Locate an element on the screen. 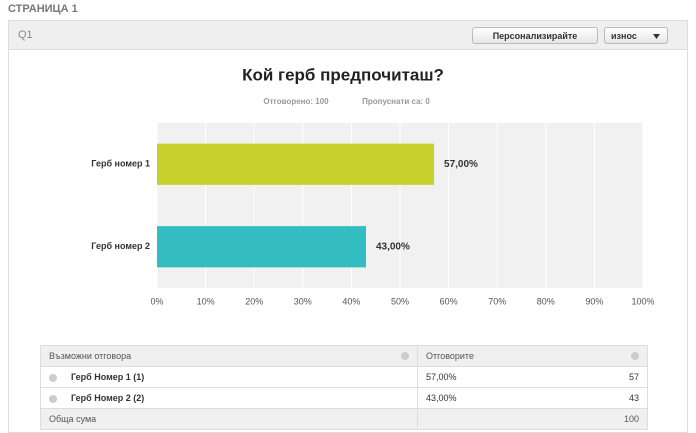 This screenshot has width=696, height=433. x-tick-label: 70% is located at coordinates (497, 301).